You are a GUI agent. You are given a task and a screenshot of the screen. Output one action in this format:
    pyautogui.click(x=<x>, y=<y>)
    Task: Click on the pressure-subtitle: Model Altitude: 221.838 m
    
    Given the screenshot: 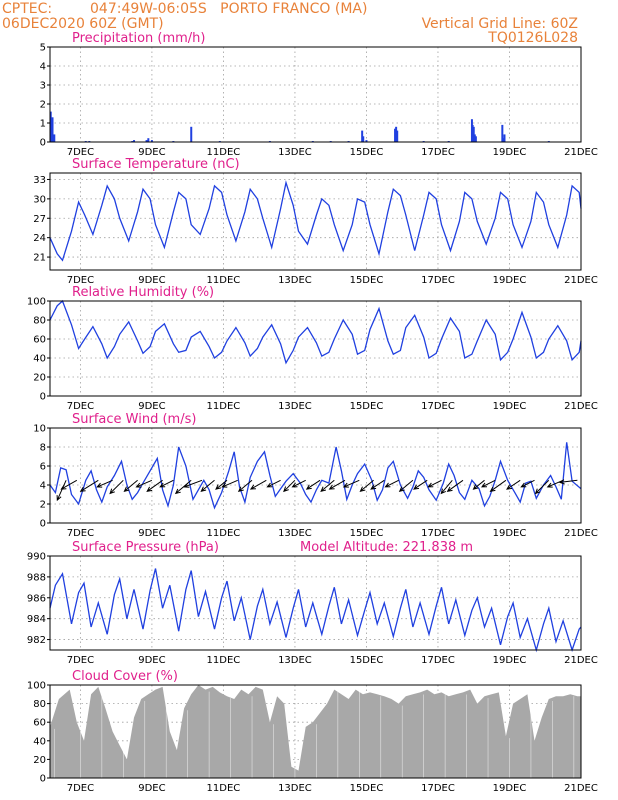 What is the action you would take?
    pyautogui.click(x=386, y=547)
    